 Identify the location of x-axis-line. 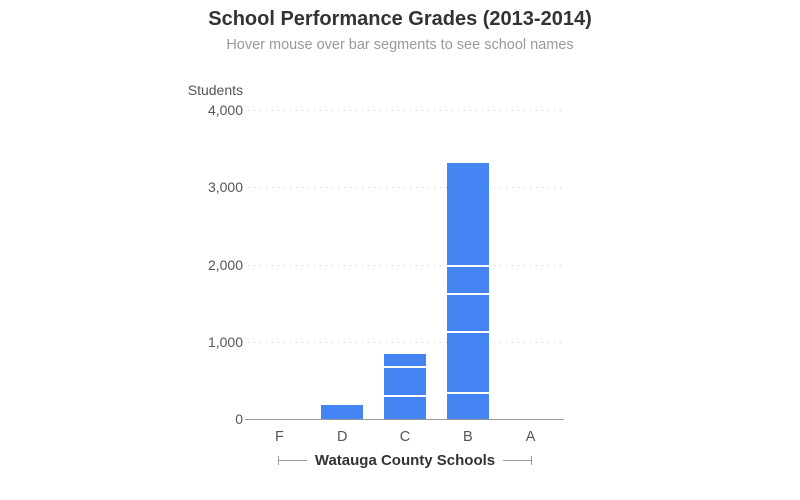
(404, 419).